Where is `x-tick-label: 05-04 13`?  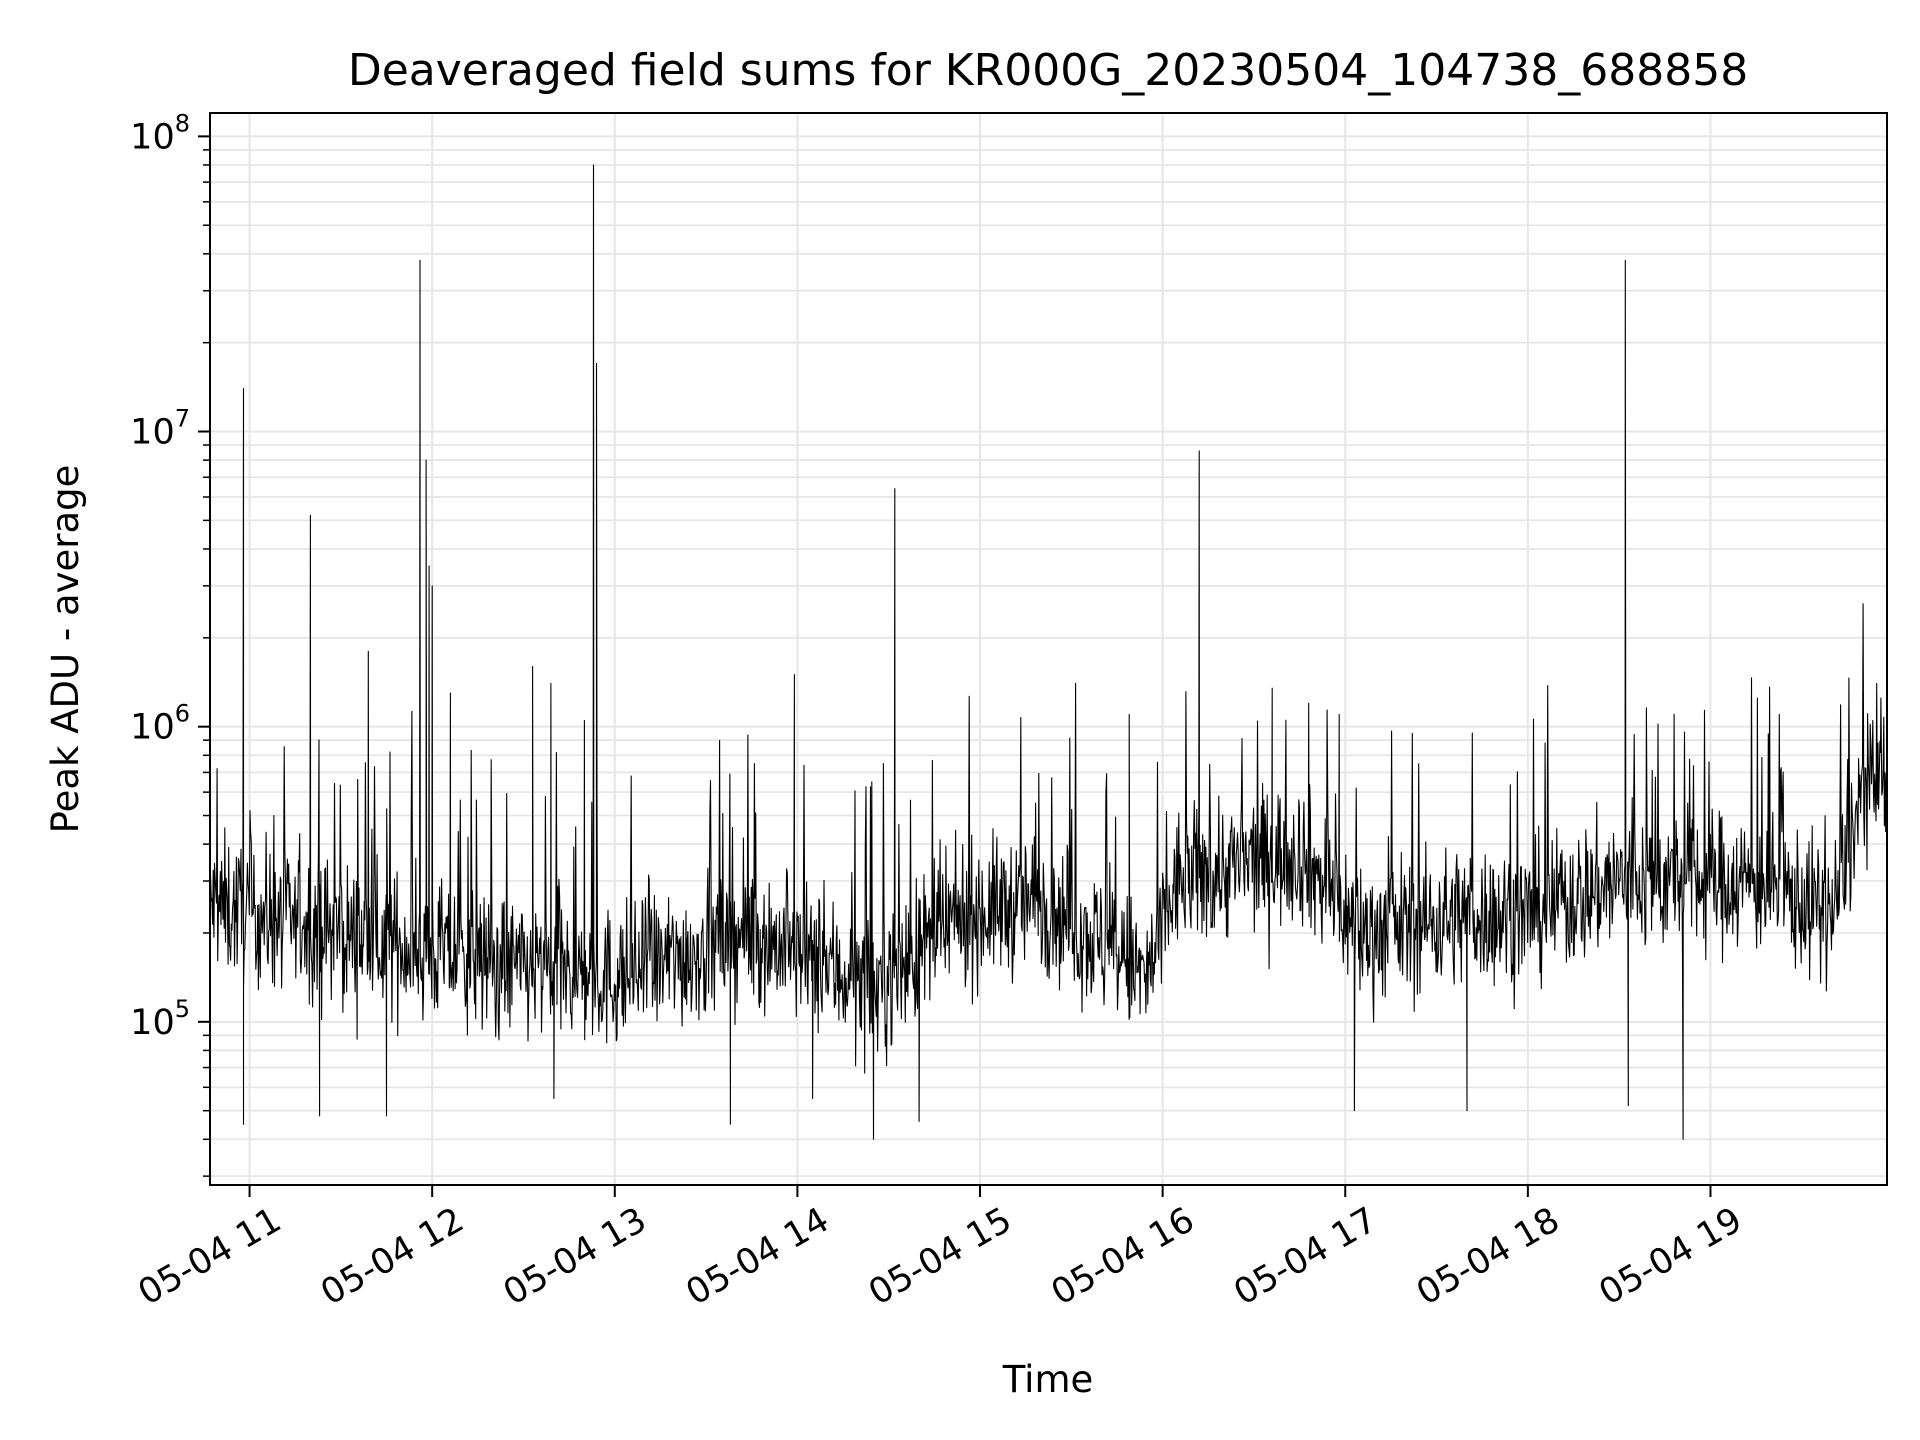
x-tick-label: 05-04 13 is located at coordinates (575, 1256).